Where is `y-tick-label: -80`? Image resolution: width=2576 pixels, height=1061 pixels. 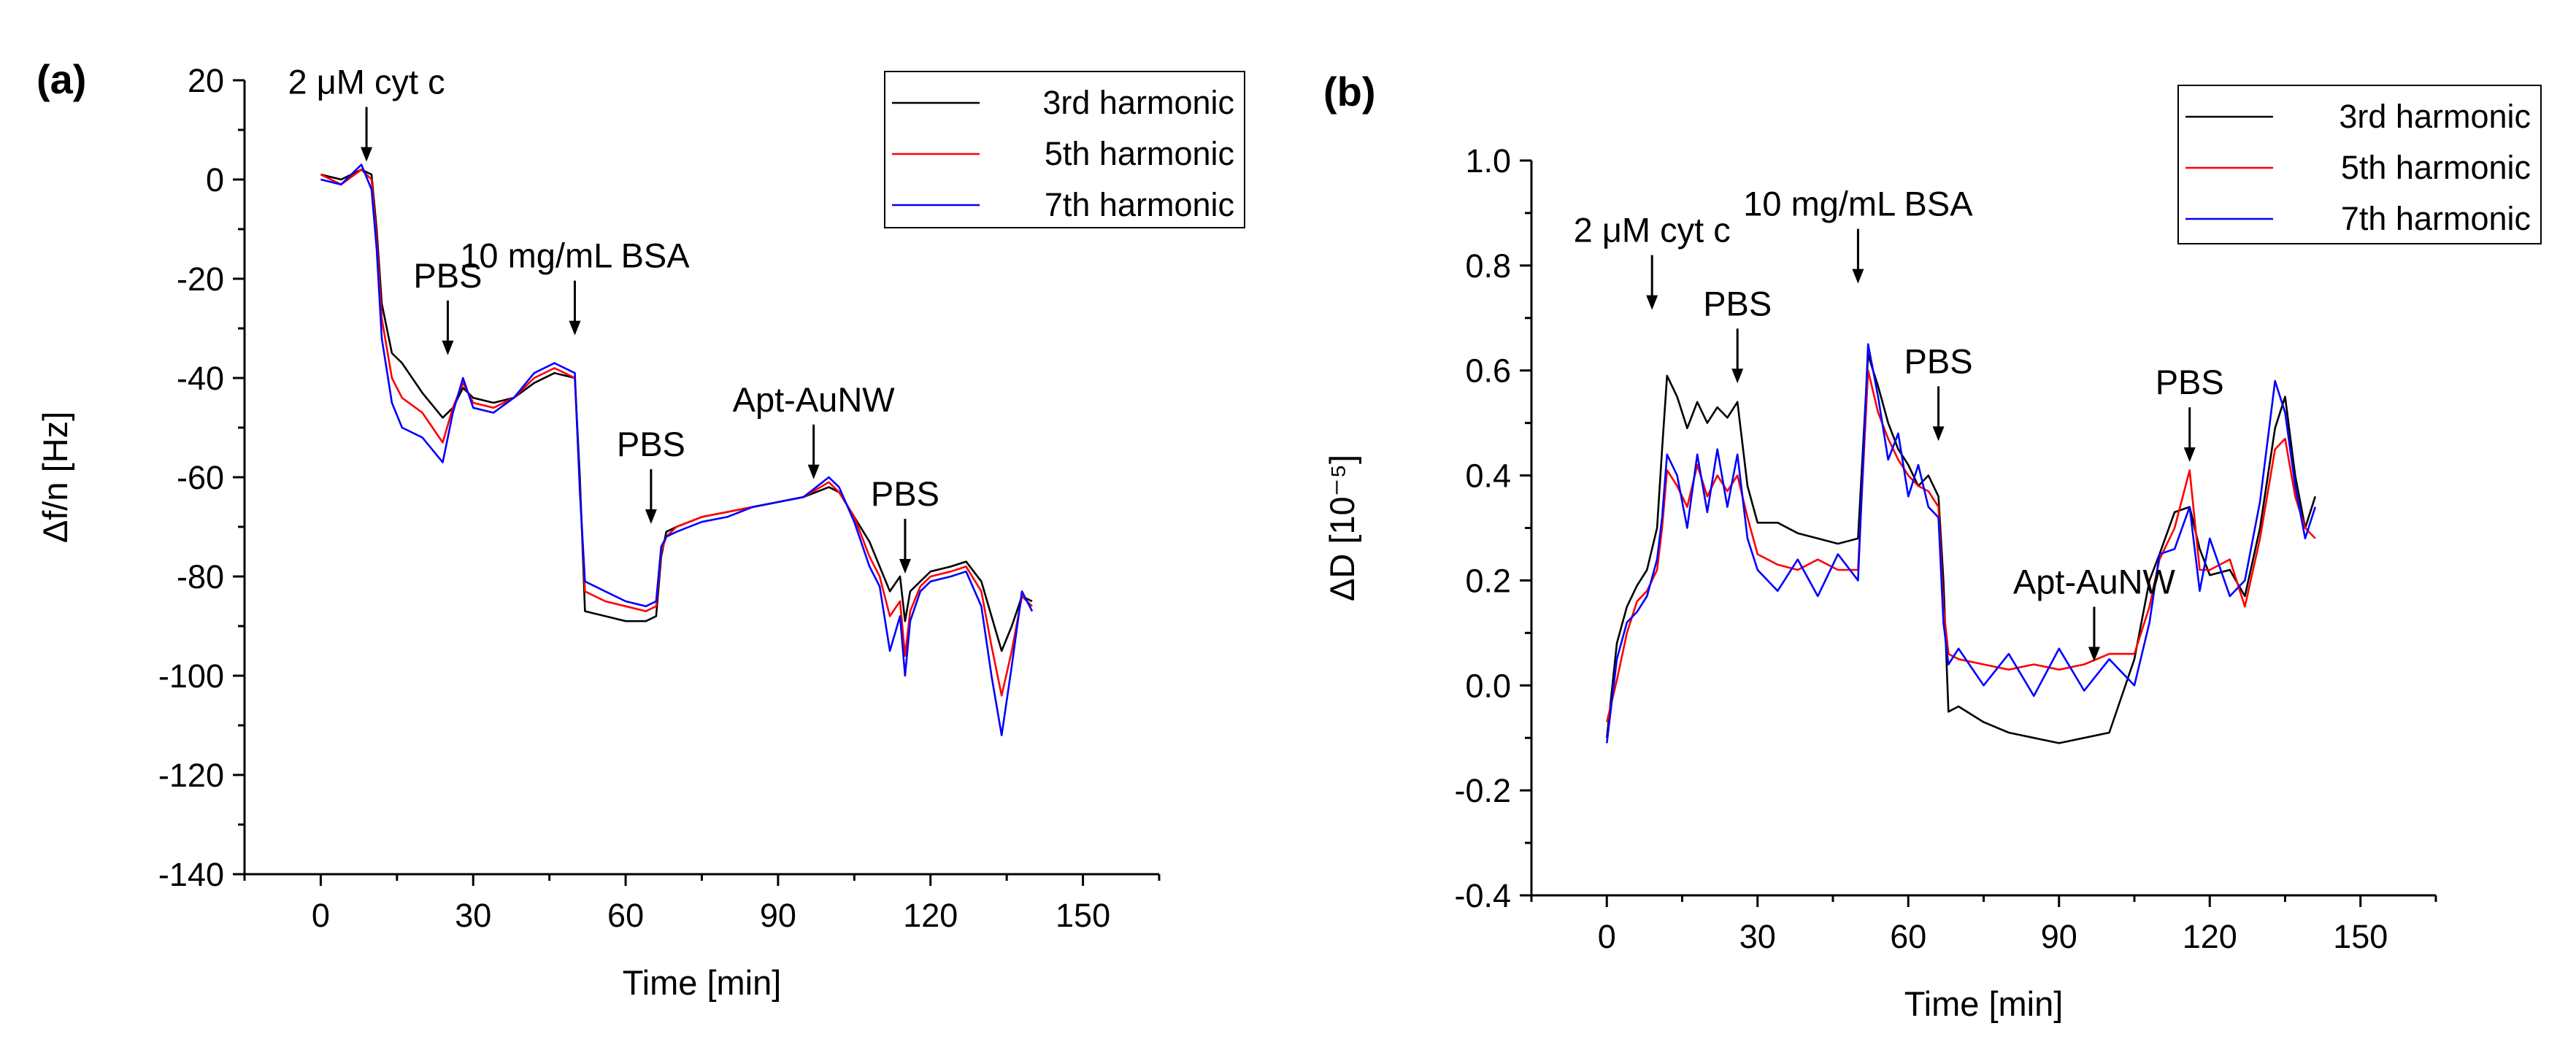 y-tick-label: -80 is located at coordinates (200, 576).